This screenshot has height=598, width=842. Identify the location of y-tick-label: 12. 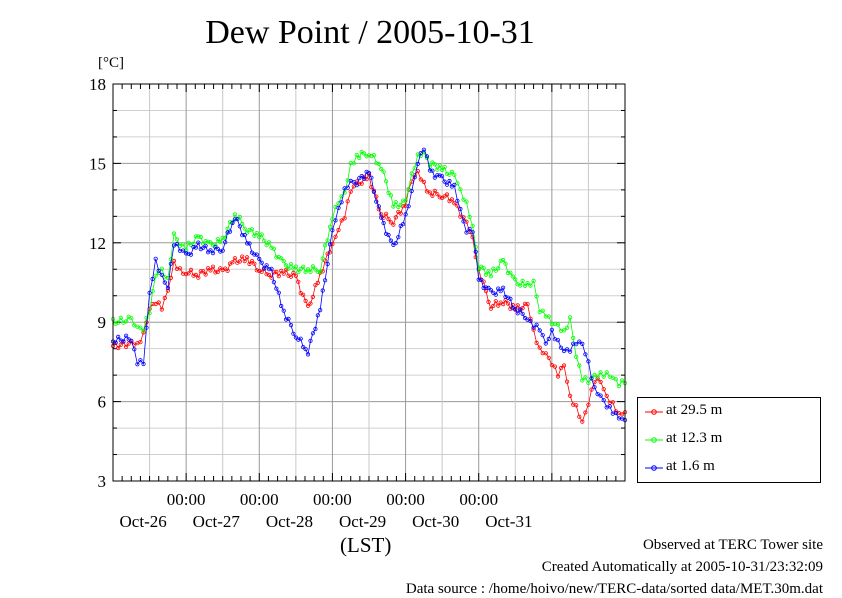
(97, 243).